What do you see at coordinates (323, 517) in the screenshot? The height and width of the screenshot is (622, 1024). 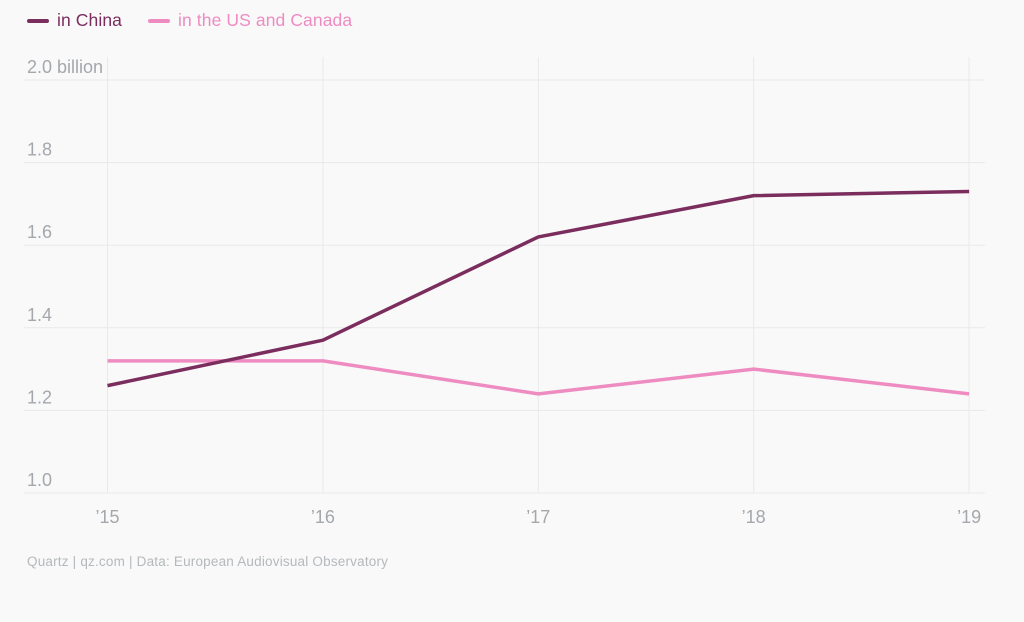 I see `x-tick-label: ’16` at bounding box center [323, 517].